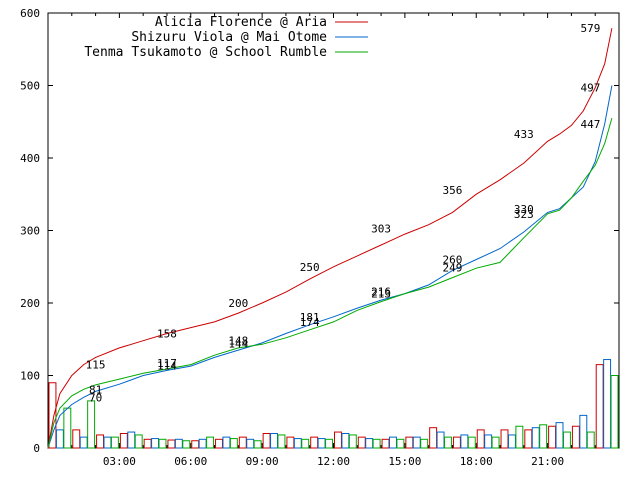 Image resolution: width=640 pixels, height=480 pixels. Describe the element at coordinates (453, 260) in the screenshot. I see `data-label: 260` at that location.